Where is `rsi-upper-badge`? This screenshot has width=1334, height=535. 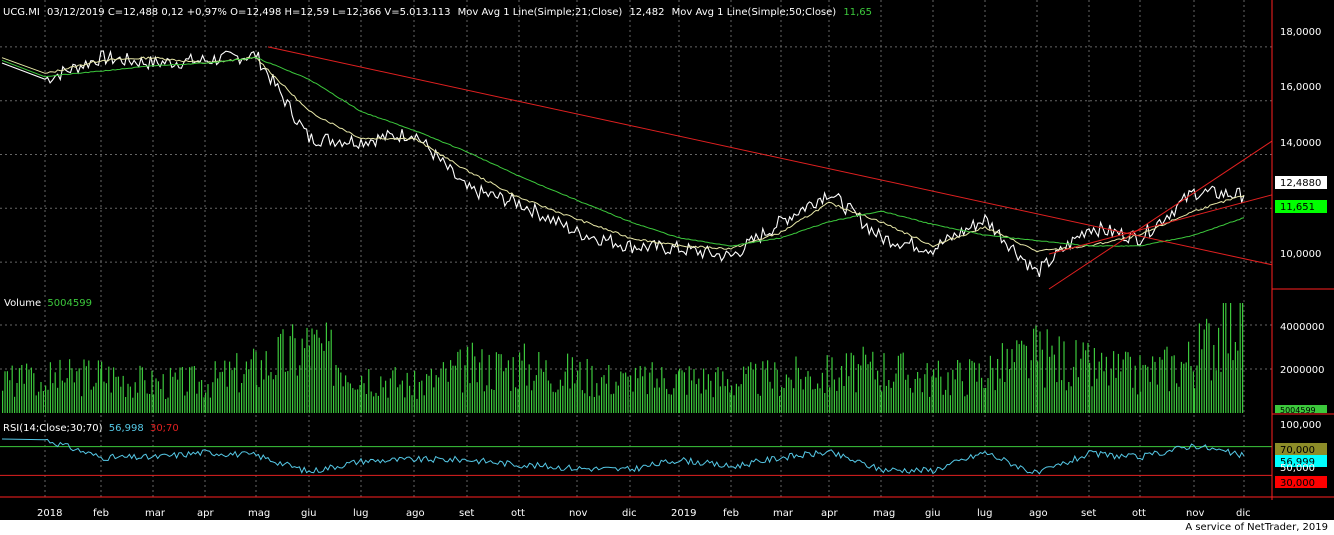 rsi-upper-badge is located at coordinates (1301, 449).